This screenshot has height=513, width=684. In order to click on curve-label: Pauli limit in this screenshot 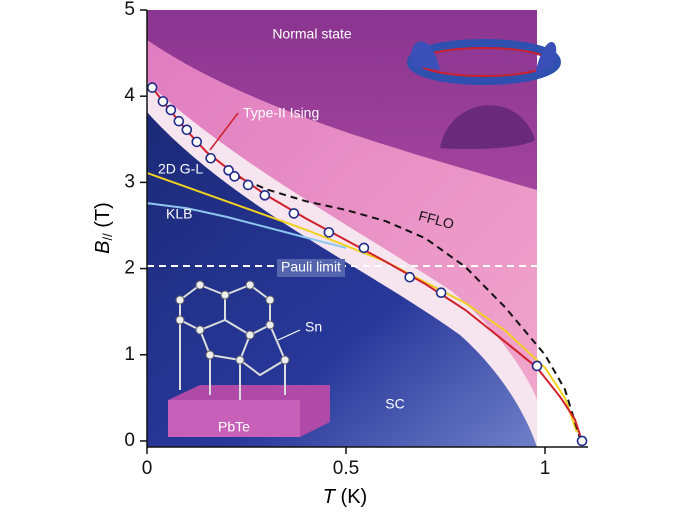, I will do `click(311, 267)`.